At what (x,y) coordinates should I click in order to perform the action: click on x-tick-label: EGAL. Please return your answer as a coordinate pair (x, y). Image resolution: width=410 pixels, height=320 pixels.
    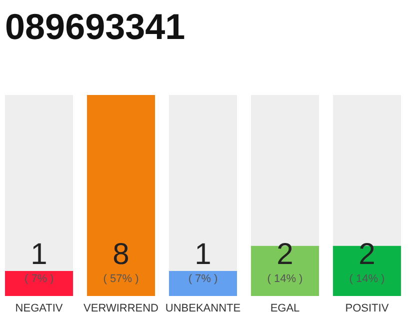
    Looking at the image, I should click on (285, 308).